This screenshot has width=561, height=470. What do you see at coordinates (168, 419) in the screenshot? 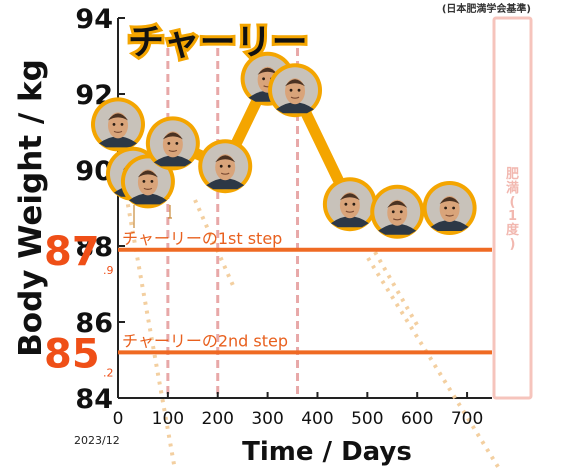
I see `x-tick-label: 100` at bounding box center [168, 419].